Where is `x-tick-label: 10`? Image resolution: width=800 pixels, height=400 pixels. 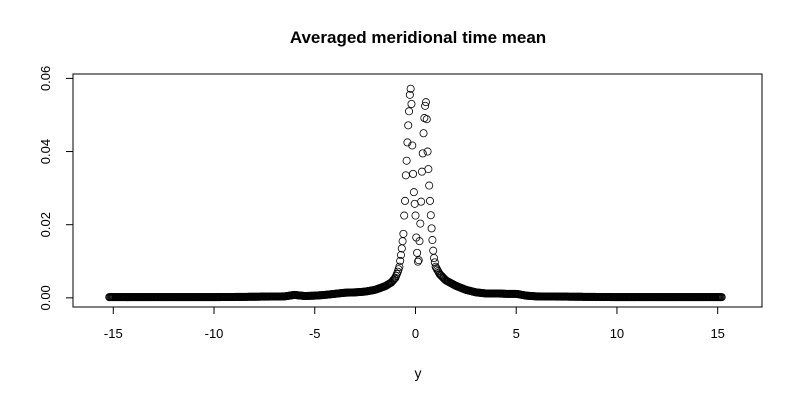 x-tick-label: 10 is located at coordinates (617, 333).